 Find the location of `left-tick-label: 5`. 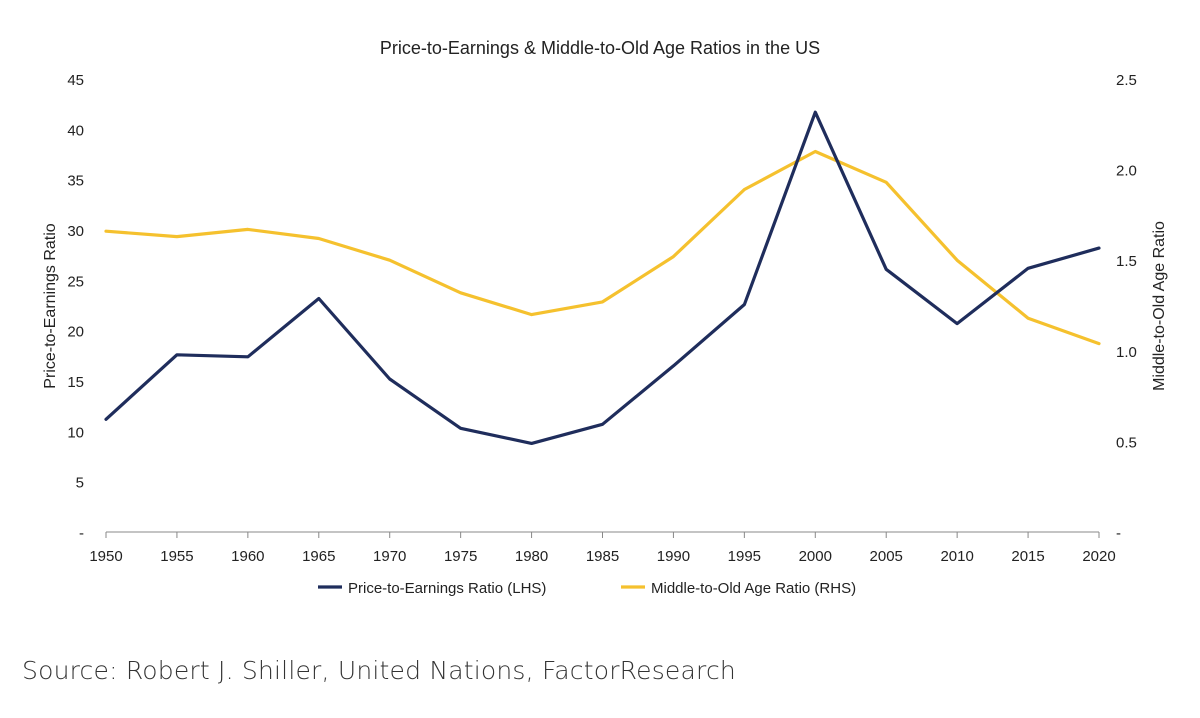

left-tick-label: 5 is located at coordinates (80, 483).